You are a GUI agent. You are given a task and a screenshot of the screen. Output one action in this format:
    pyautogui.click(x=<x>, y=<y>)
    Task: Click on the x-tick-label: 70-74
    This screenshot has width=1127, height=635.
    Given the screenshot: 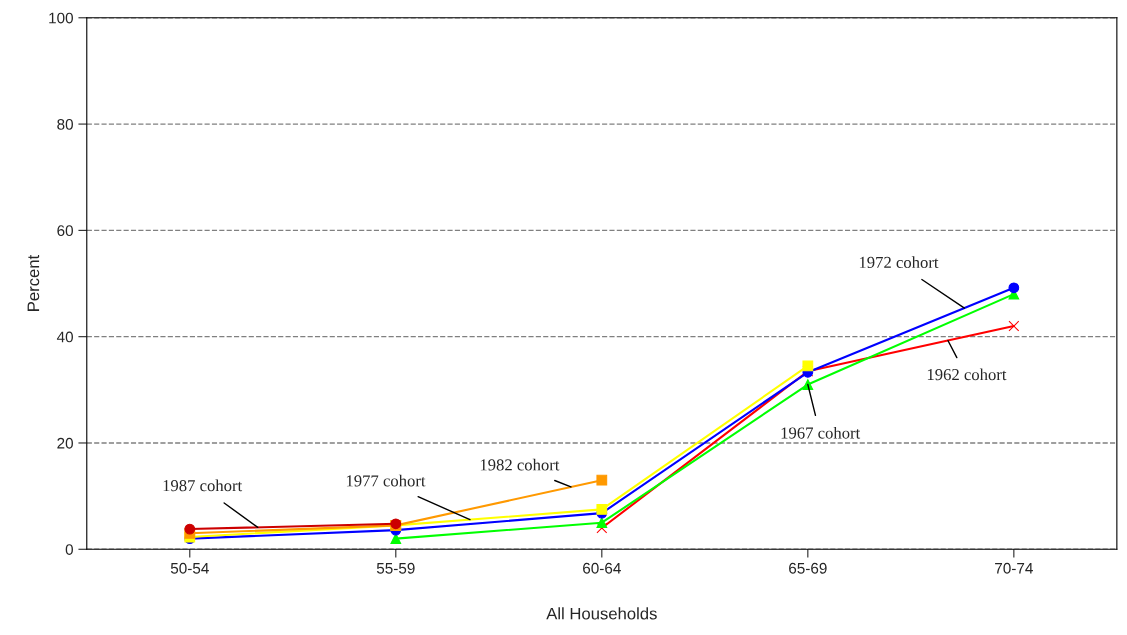 What is the action you would take?
    pyautogui.click(x=1014, y=568)
    